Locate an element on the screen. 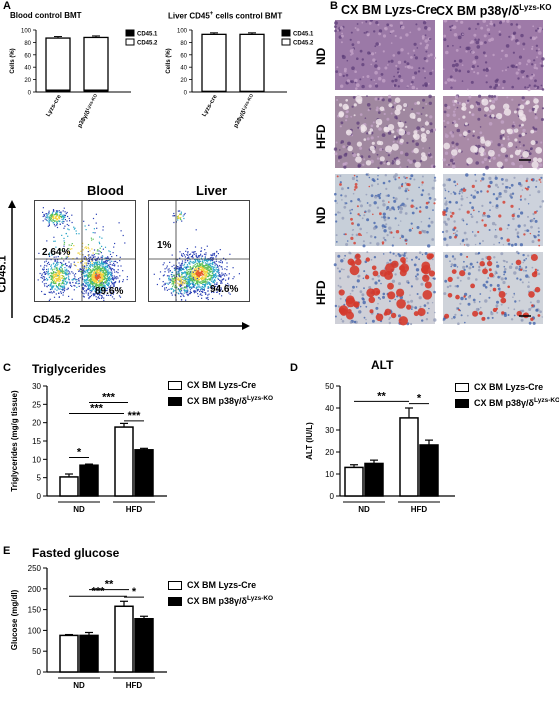 The width and height of the screenshot is (559, 709). category-label: p38γ/δLyzs-KO is located at coordinates (244, 111).